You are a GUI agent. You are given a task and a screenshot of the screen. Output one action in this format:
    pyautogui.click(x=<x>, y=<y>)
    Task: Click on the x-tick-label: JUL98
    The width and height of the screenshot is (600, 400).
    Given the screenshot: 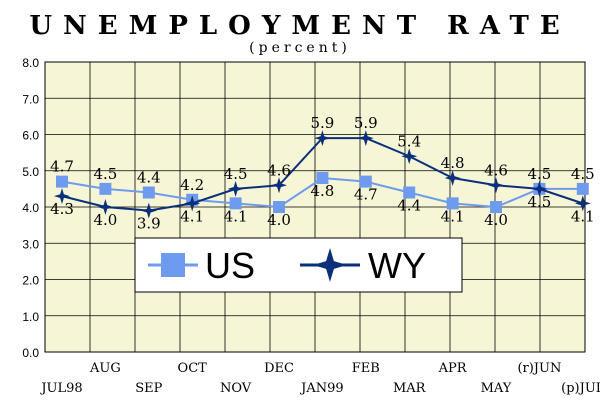 What is the action you would take?
    pyautogui.click(x=60, y=388)
    